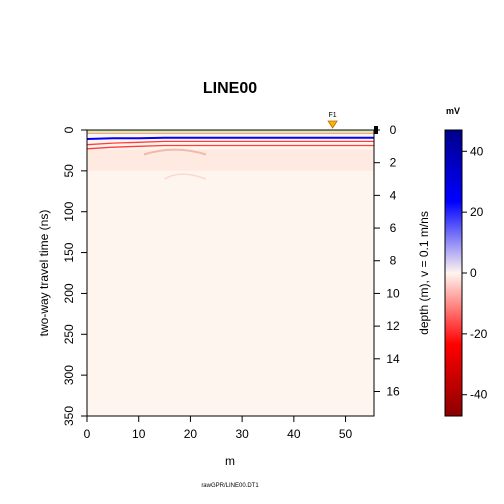 Image resolution: width=504 pixels, height=504 pixels. What do you see at coordinates (393, 326) in the screenshot?
I see `depth-tick-label: 12` at bounding box center [393, 326].